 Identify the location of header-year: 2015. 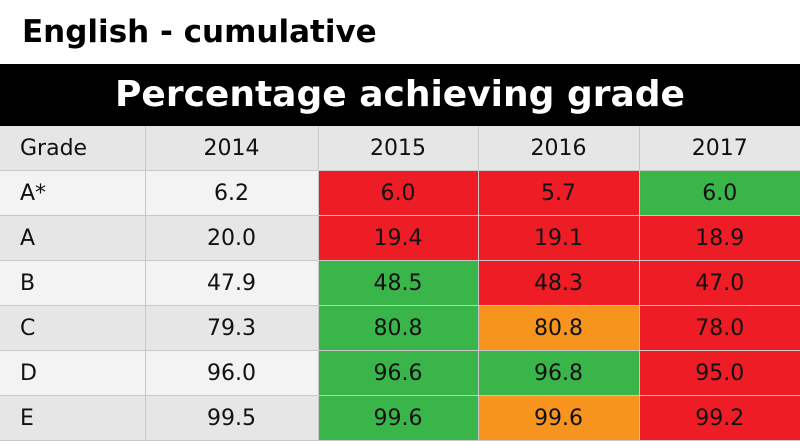
(398, 148).